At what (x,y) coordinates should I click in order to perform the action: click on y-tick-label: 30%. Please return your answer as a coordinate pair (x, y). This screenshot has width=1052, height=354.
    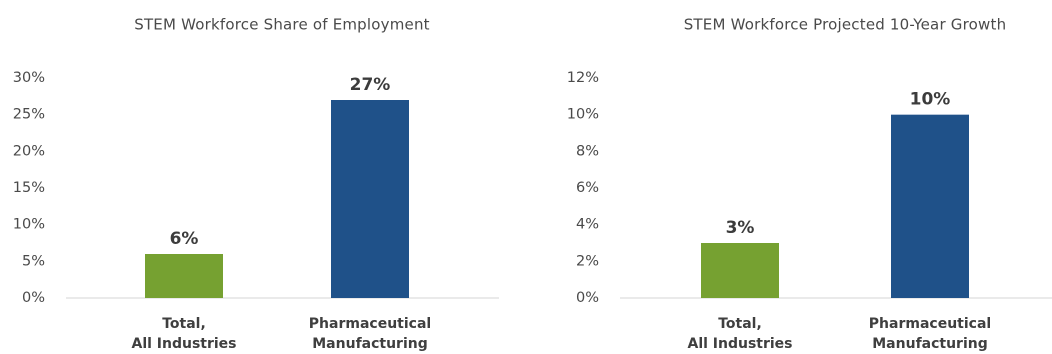
    Looking at the image, I should click on (29, 78).